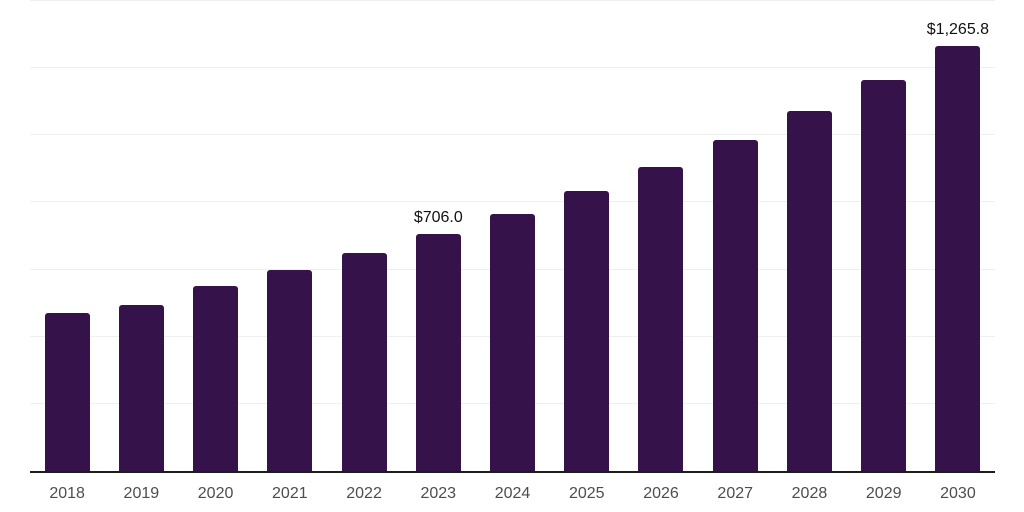  What do you see at coordinates (67, 236) in the screenshot?
I see `bar-cell-2018` at bounding box center [67, 236].